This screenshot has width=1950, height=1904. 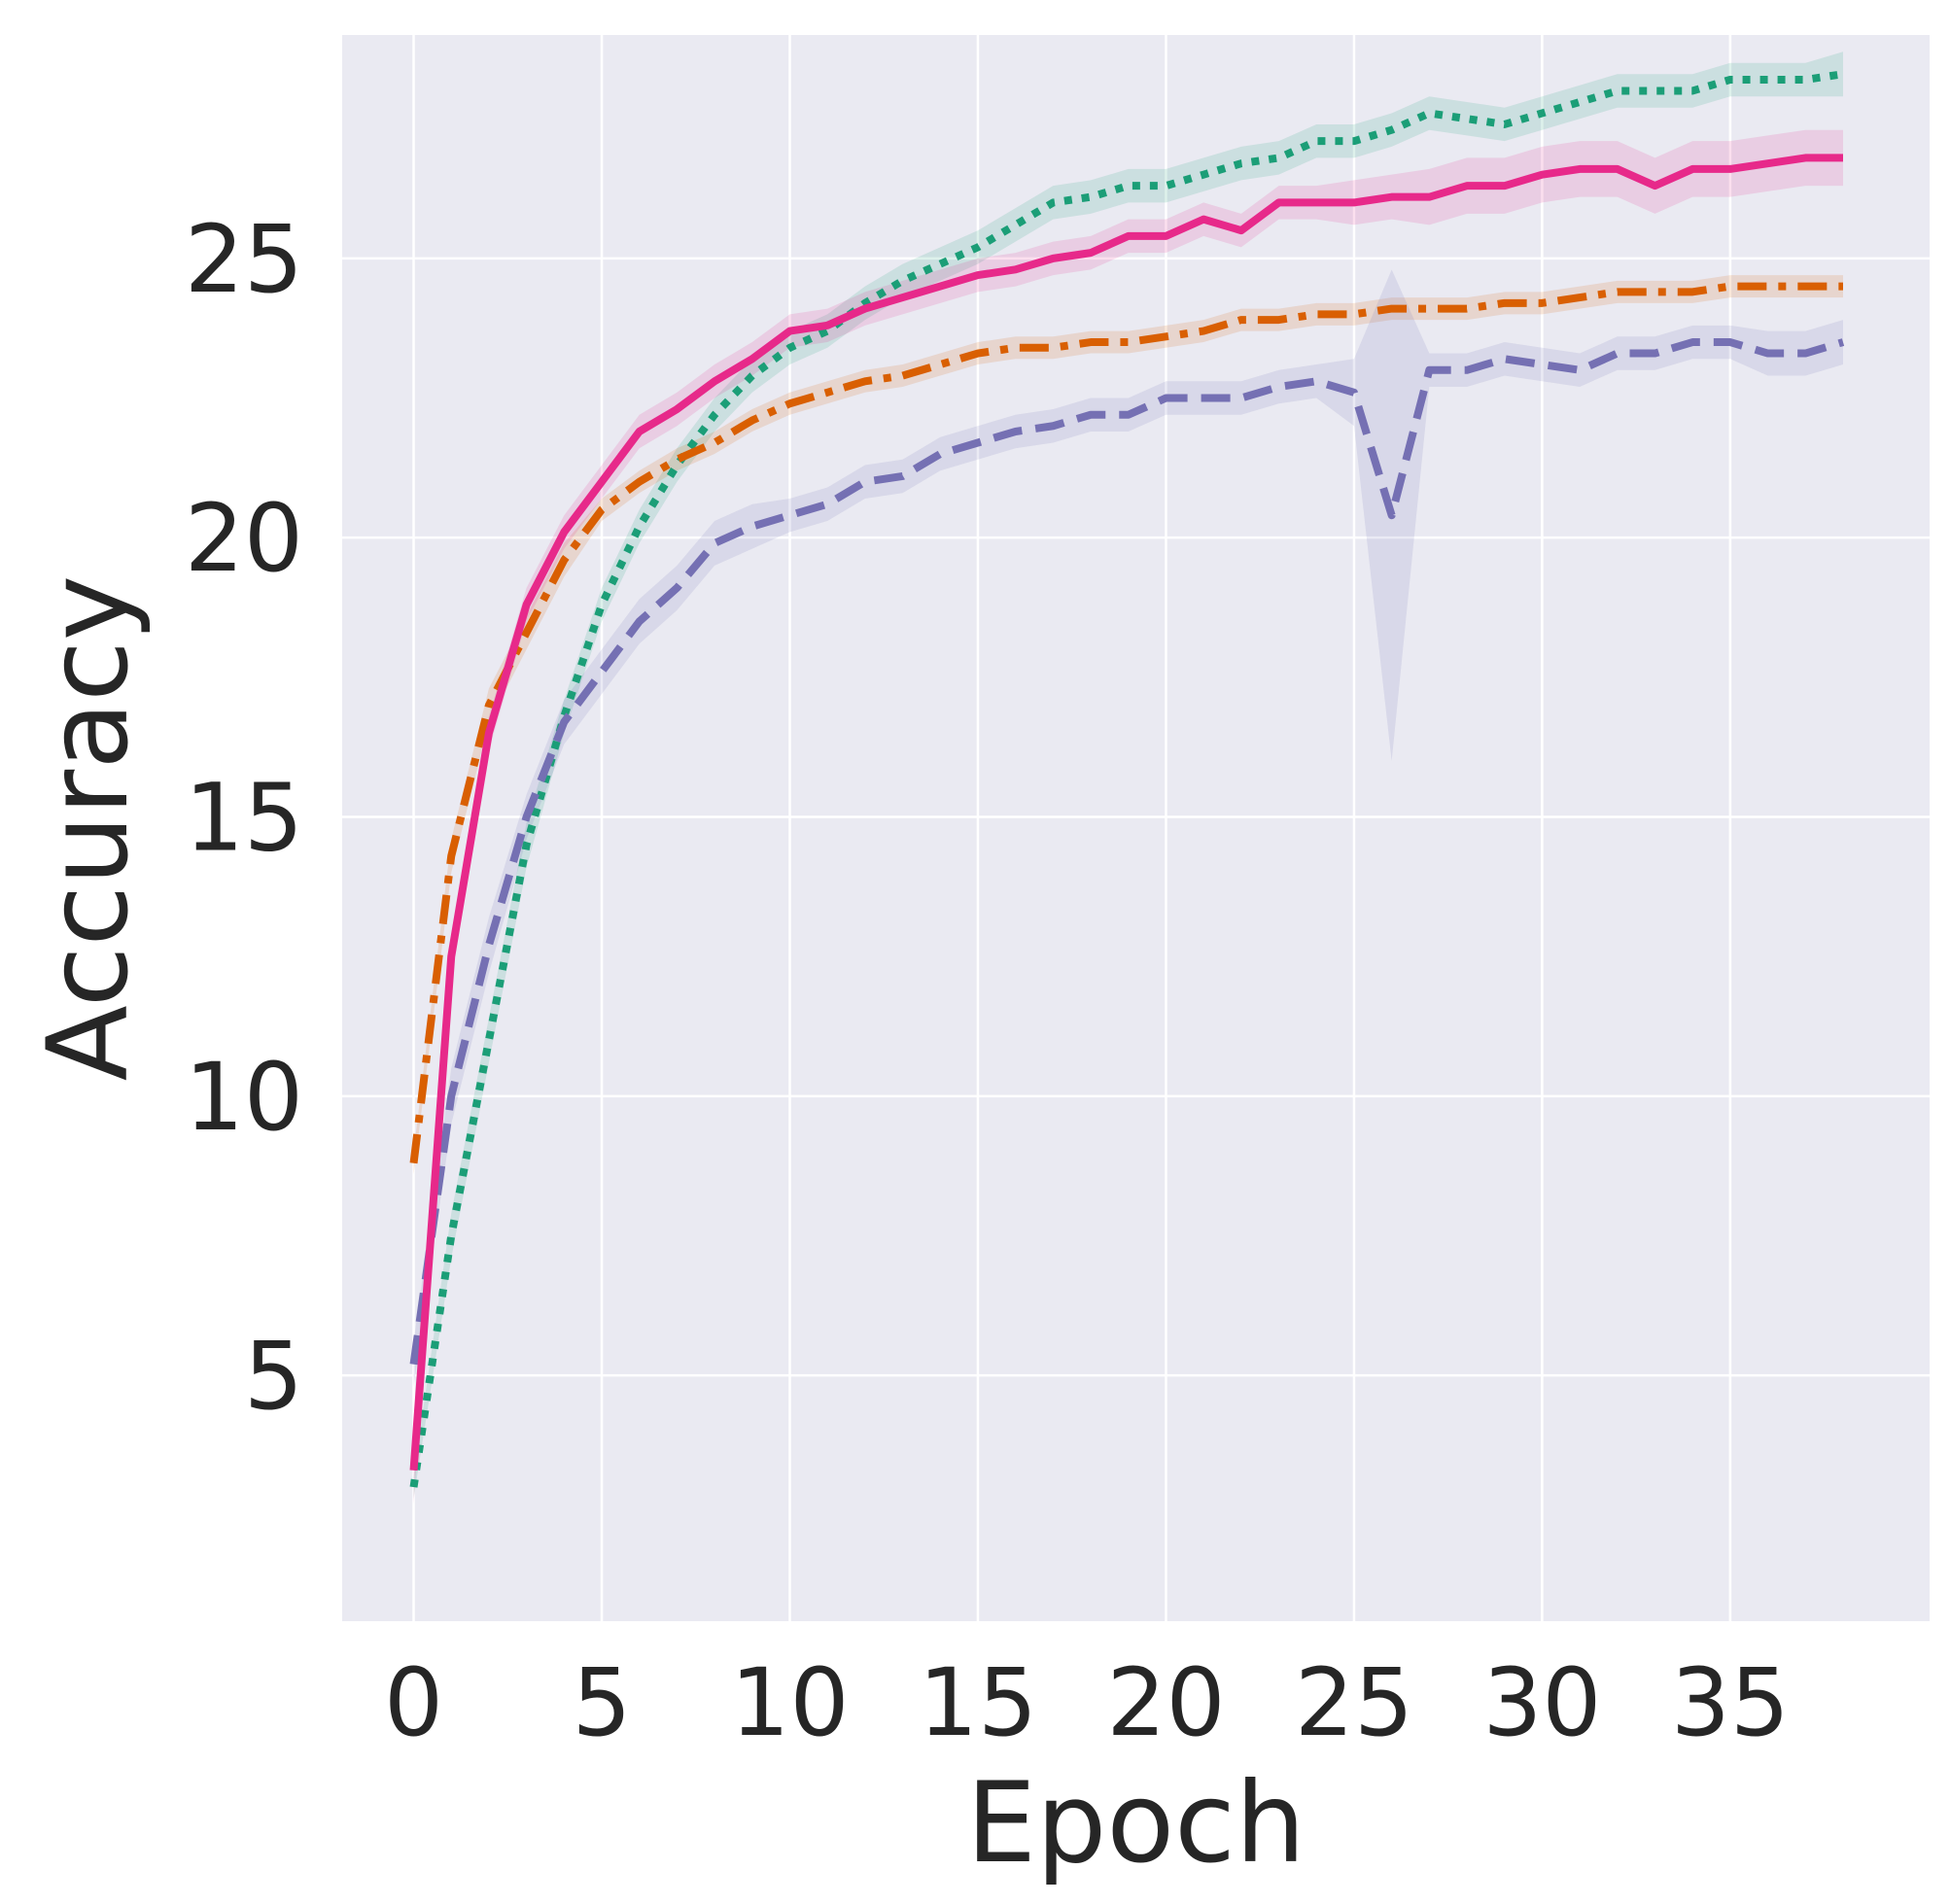 I want to click on y-tick-label: 5, so click(x=274, y=1376).